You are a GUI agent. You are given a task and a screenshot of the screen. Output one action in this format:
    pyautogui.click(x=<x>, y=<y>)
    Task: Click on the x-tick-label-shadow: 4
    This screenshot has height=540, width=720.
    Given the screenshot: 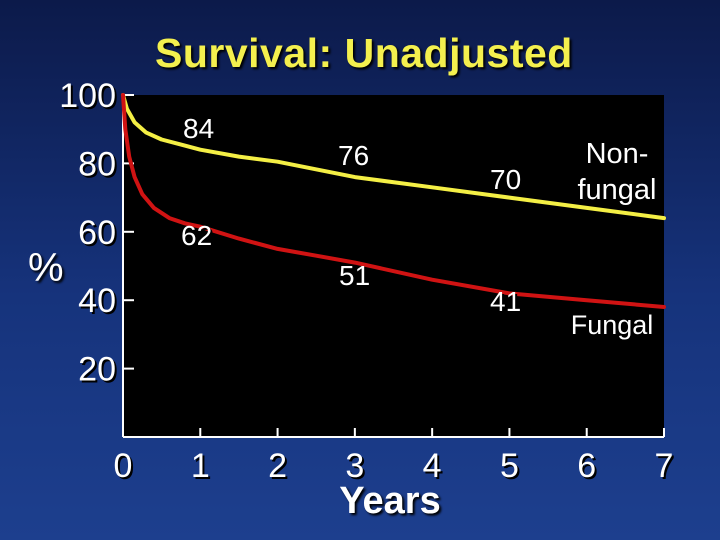 What is the action you would take?
    pyautogui.click(x=434, y=468)
    